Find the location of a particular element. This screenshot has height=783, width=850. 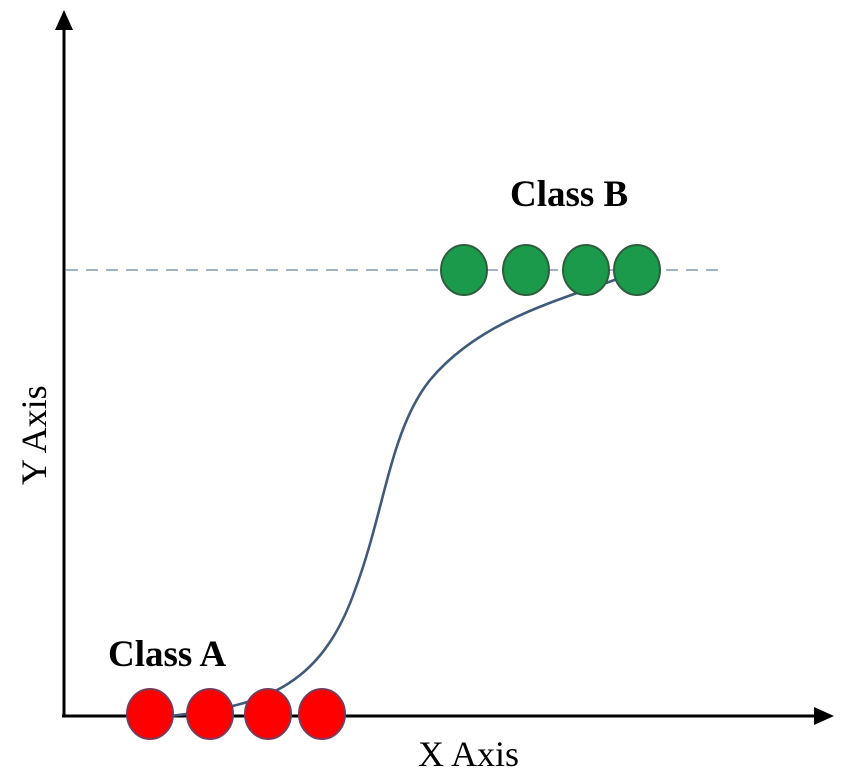

x-axis-arrowhead is located at coordinates (824, 716).